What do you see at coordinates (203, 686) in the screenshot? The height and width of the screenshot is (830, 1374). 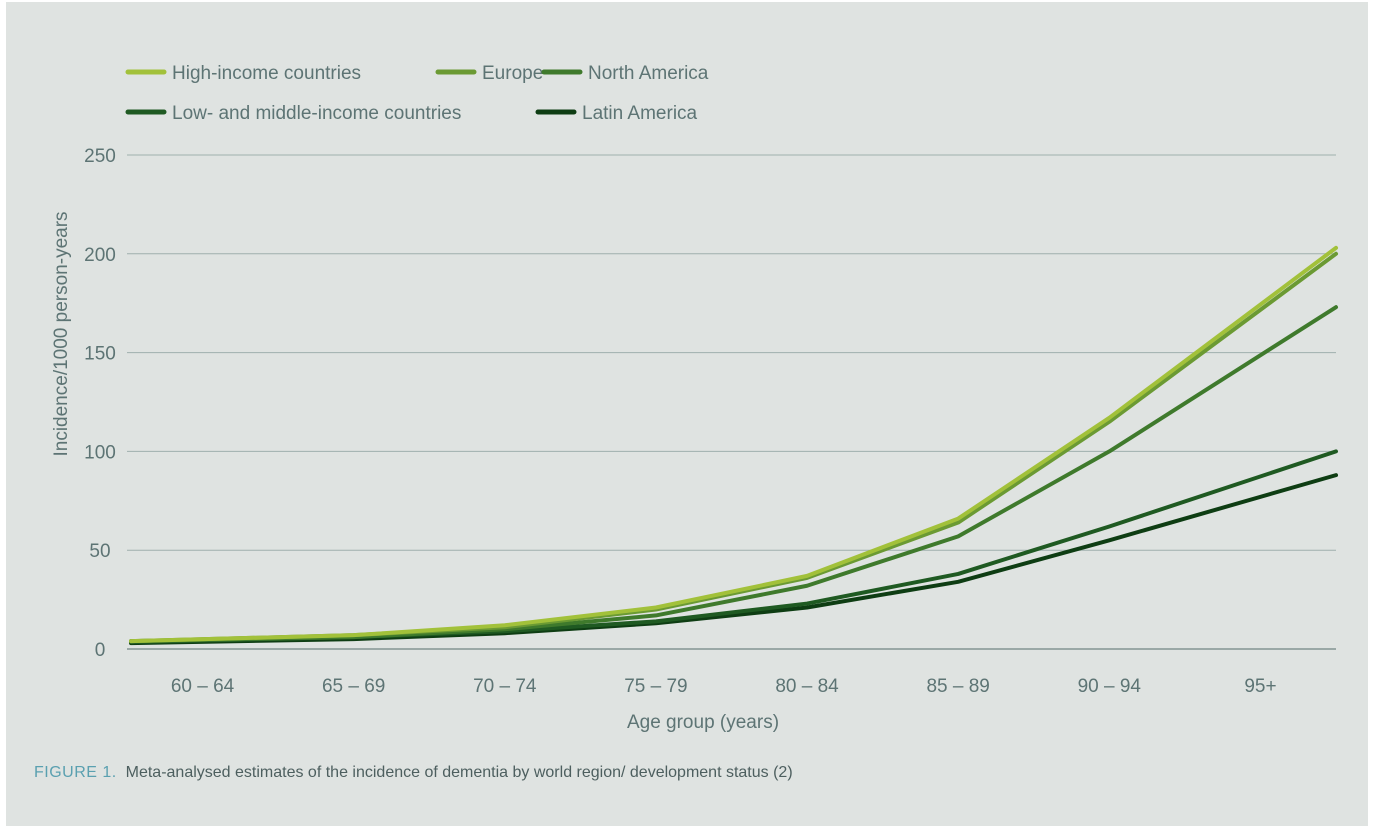 I see `x-tick-label: 60 – 64` at bounding box center [203, 686].